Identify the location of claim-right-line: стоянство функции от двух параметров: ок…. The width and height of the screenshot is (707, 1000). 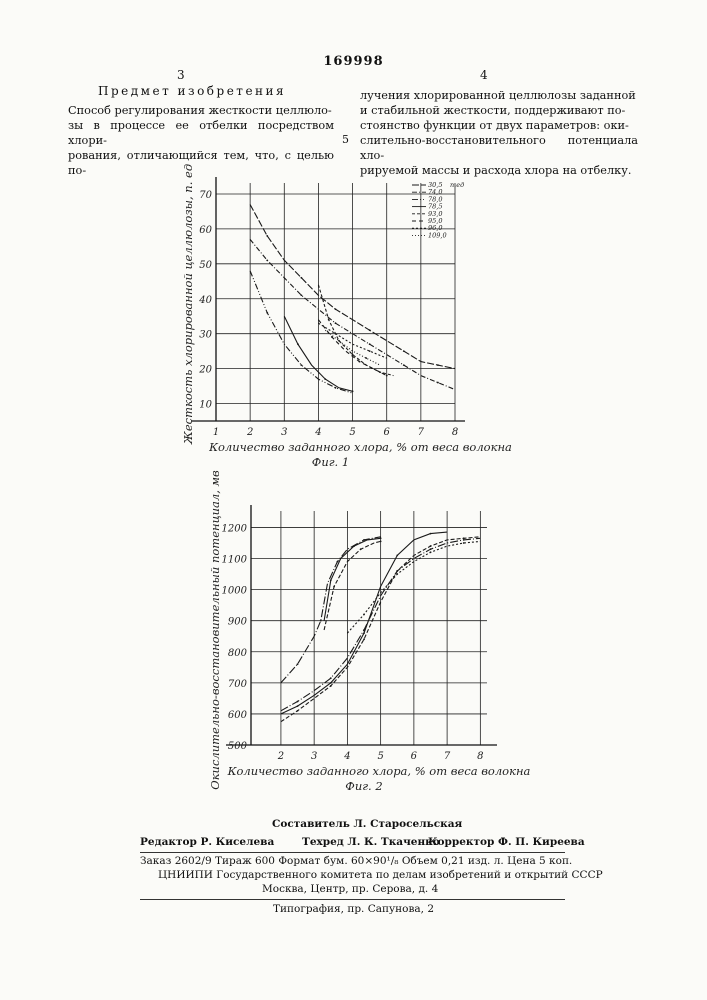
(499, 125).